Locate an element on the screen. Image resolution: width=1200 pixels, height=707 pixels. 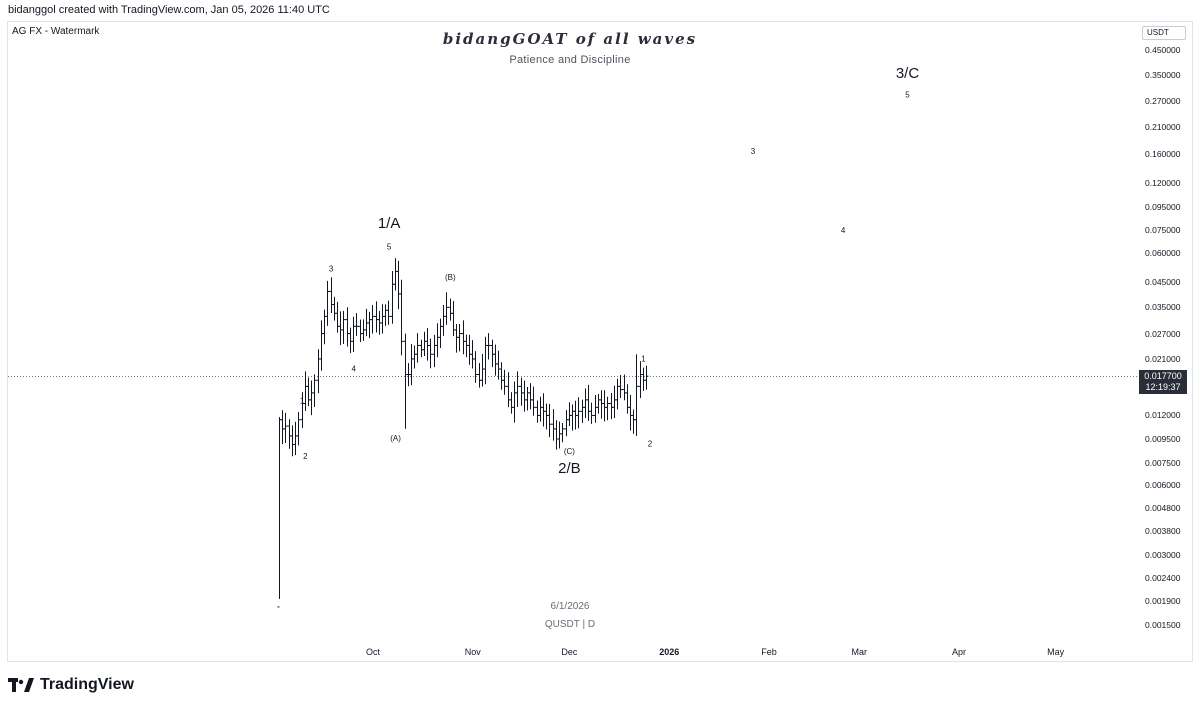
price-tick-label: 0.120000 is located at coordinates (1163, 182).